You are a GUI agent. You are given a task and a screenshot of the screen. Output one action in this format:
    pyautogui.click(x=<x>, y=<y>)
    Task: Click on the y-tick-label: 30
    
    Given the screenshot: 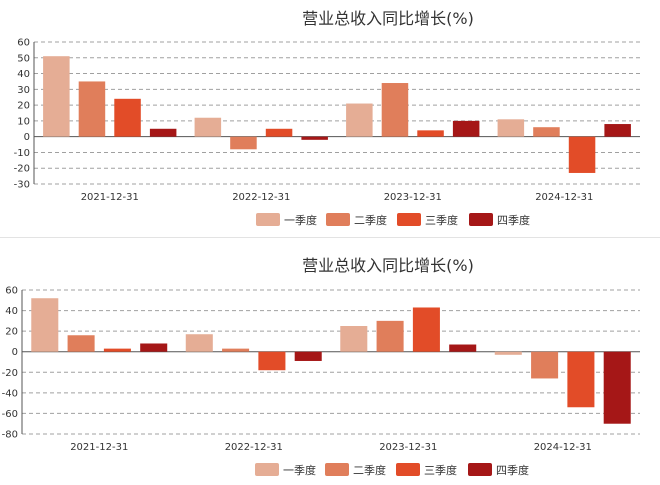 What is the action you would take?
    pyautogui.click(x=23, y=90)
    